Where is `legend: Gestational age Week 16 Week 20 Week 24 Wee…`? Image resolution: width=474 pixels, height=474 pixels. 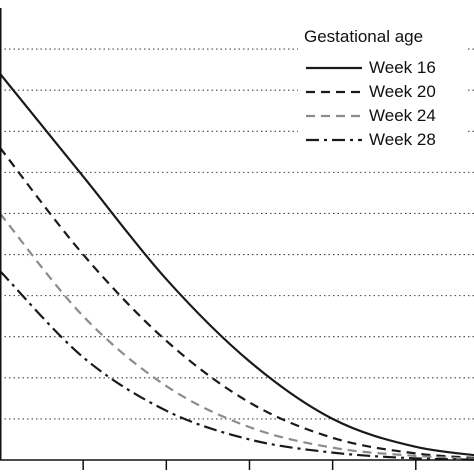 legend: Gestational age Week 16 Week 20 Week 24 Wee… is located at coordinates (382, 90).